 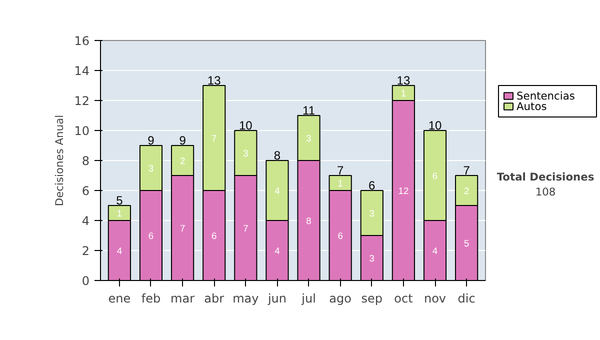 I want to click on y-tick-label: 8, so click(x=86, y=161).